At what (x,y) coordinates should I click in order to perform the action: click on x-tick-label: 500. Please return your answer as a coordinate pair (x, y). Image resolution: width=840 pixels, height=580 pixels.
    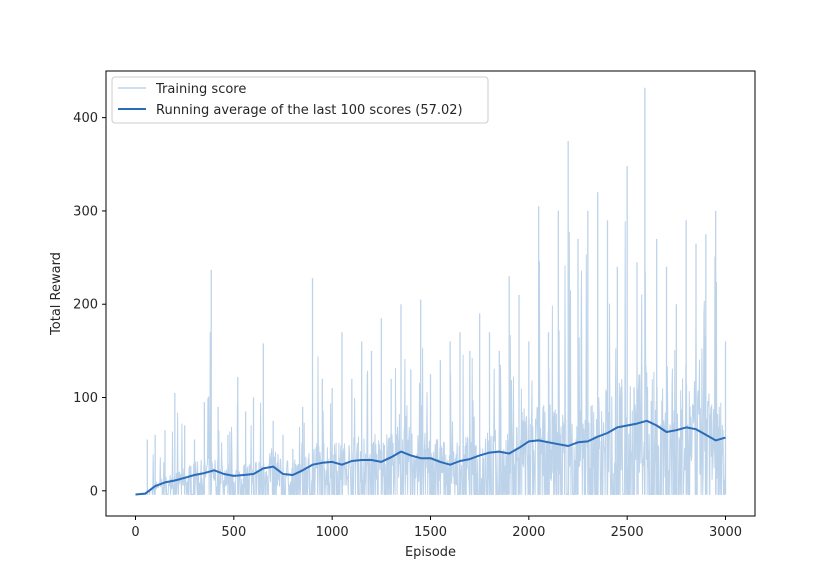
    Looking at the image, I should click on (233, 532).